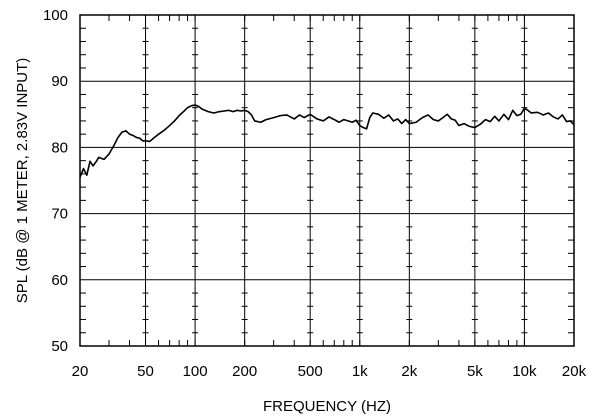 This screenshot has height=420, width=600. What do you see at coordinates (59, 280) in the screenshot?
I see `y-tick-label: 60` at bounding box center [59, 280].